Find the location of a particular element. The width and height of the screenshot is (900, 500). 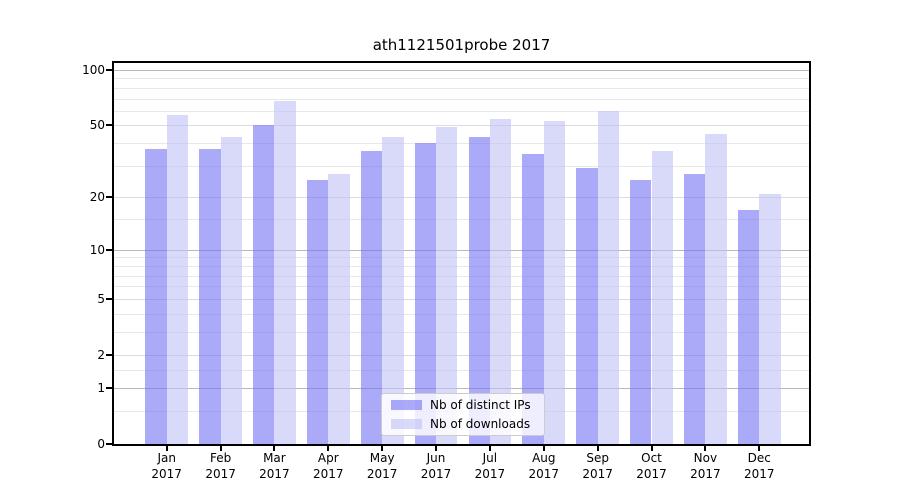

chart-title: ath1121501probe 2017 is located at coordinates (461, 45).